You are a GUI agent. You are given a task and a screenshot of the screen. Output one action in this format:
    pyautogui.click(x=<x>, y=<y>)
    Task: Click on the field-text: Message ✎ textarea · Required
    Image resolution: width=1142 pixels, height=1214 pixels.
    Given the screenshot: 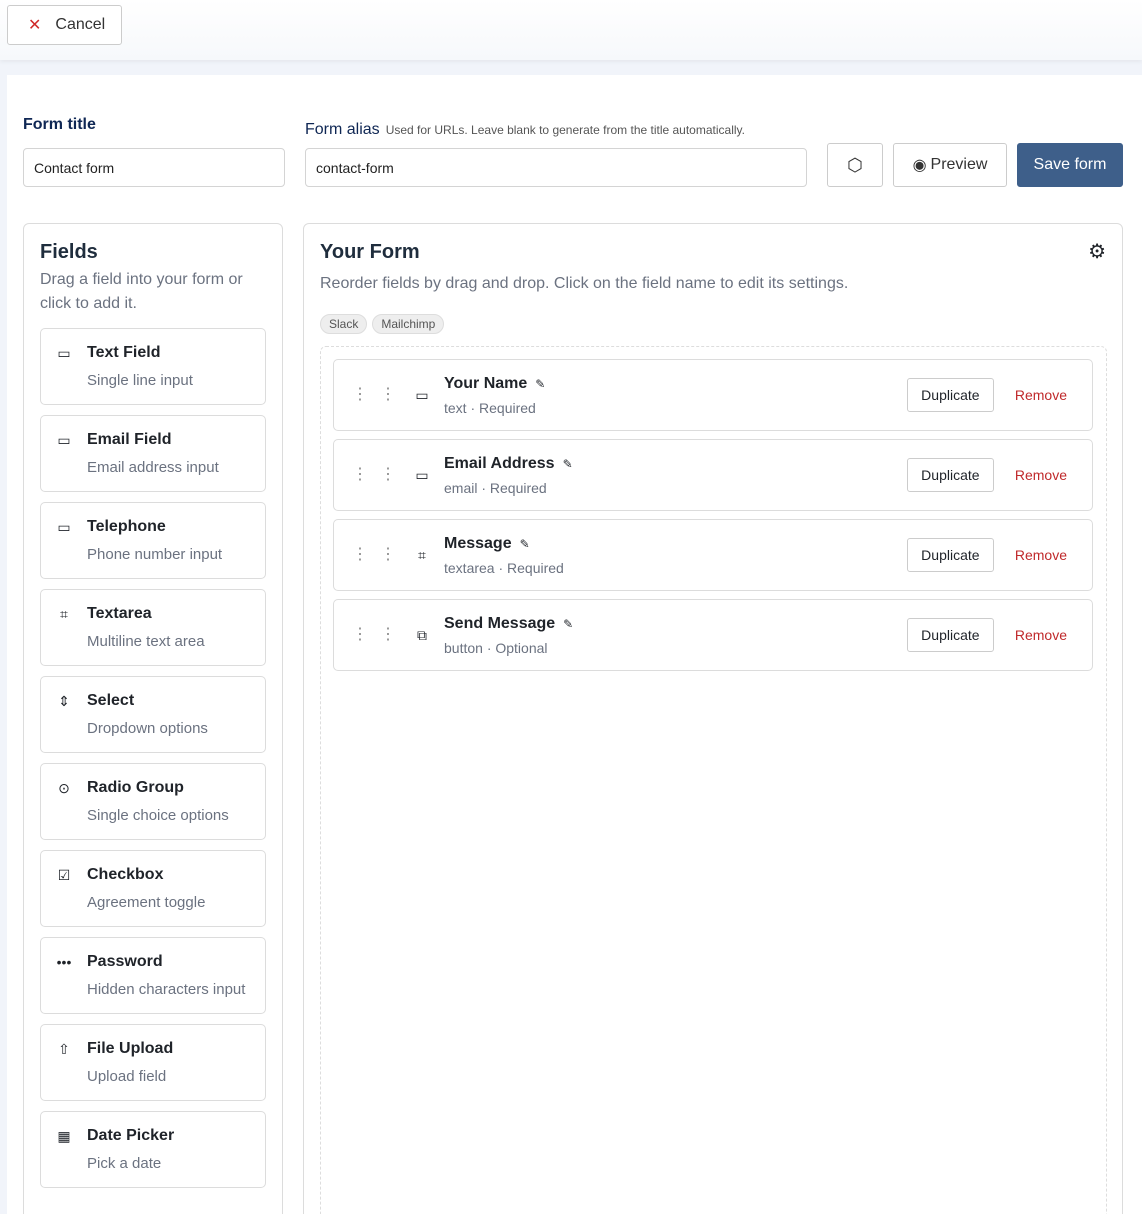 What is the action you would take?
    pyautogui.click(x=675, y=555)
    